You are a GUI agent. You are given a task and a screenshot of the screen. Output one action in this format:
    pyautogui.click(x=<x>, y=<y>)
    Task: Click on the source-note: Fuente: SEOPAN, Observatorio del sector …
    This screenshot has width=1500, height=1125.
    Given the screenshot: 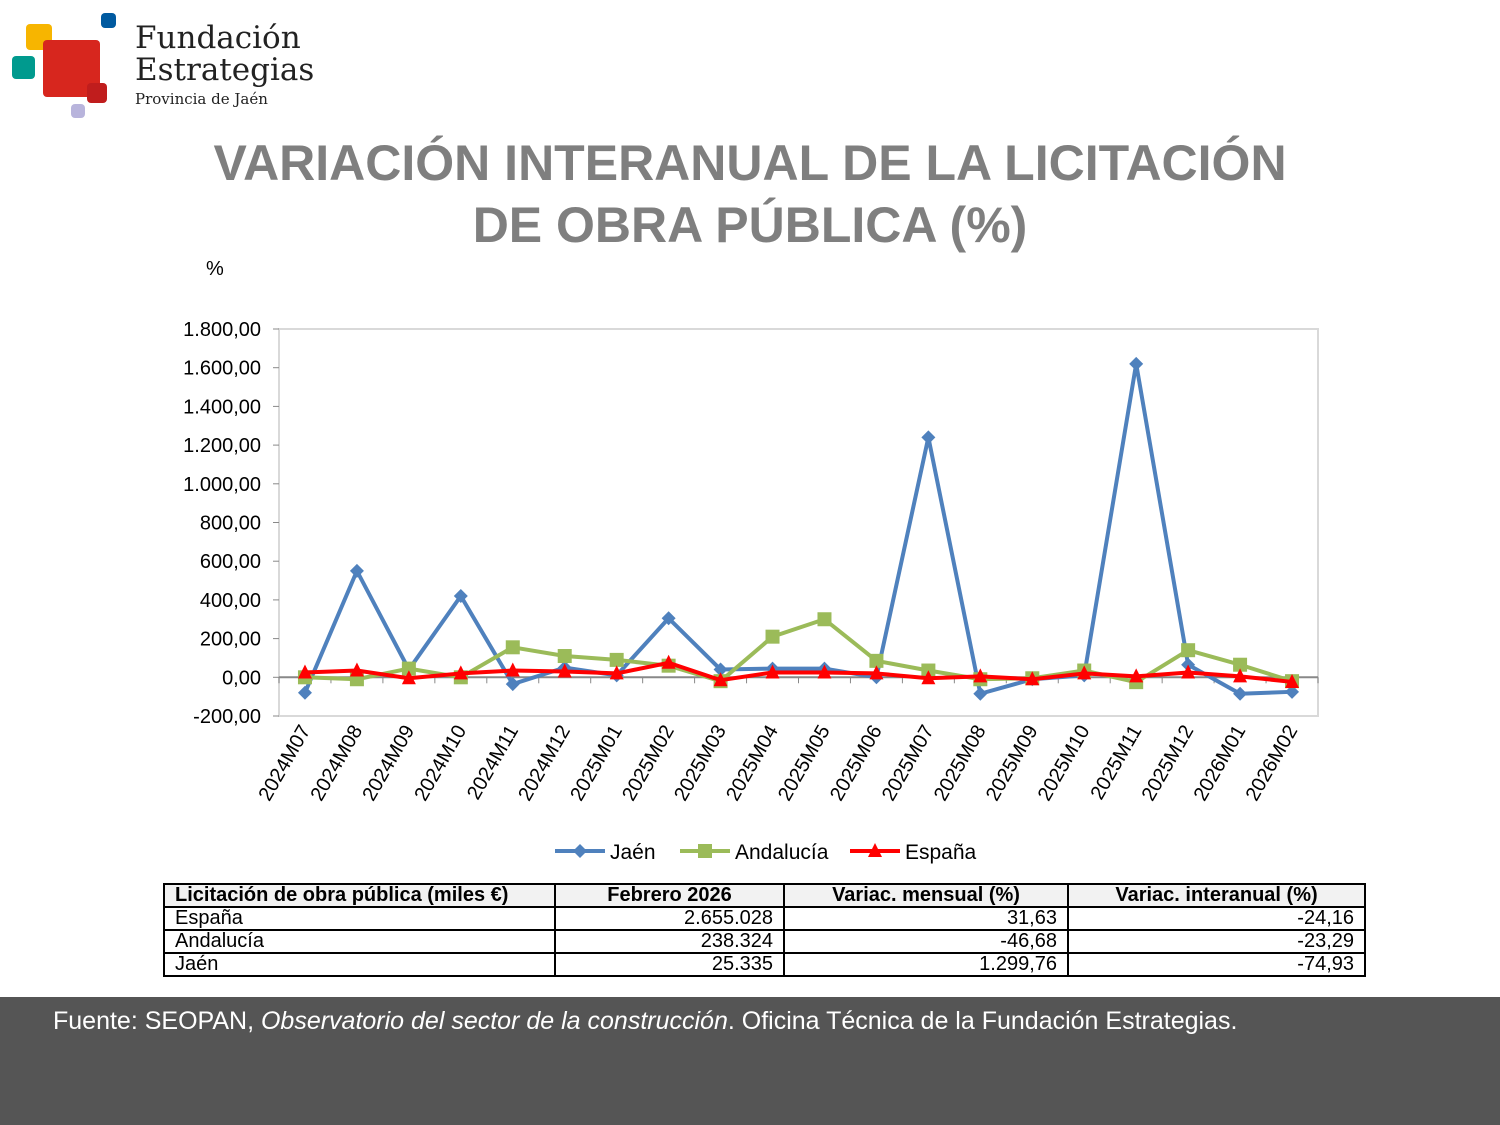 What is the action you would take?
    pyautogui.click(x=645, y=1021)
    